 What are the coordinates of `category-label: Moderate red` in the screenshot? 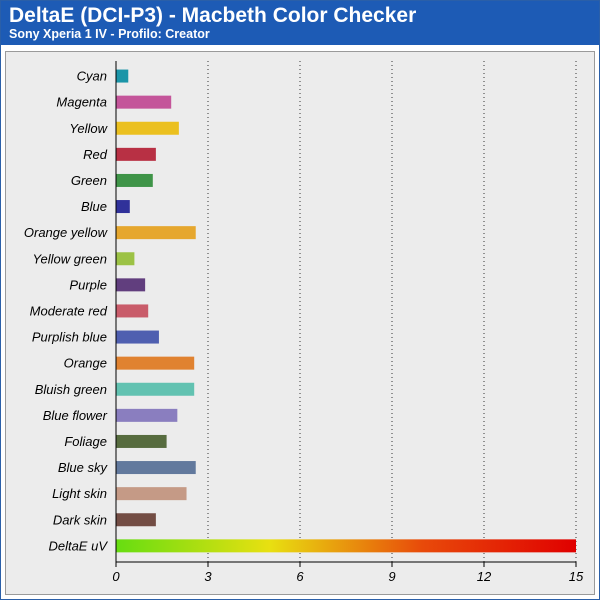 It's located at (69, 310).